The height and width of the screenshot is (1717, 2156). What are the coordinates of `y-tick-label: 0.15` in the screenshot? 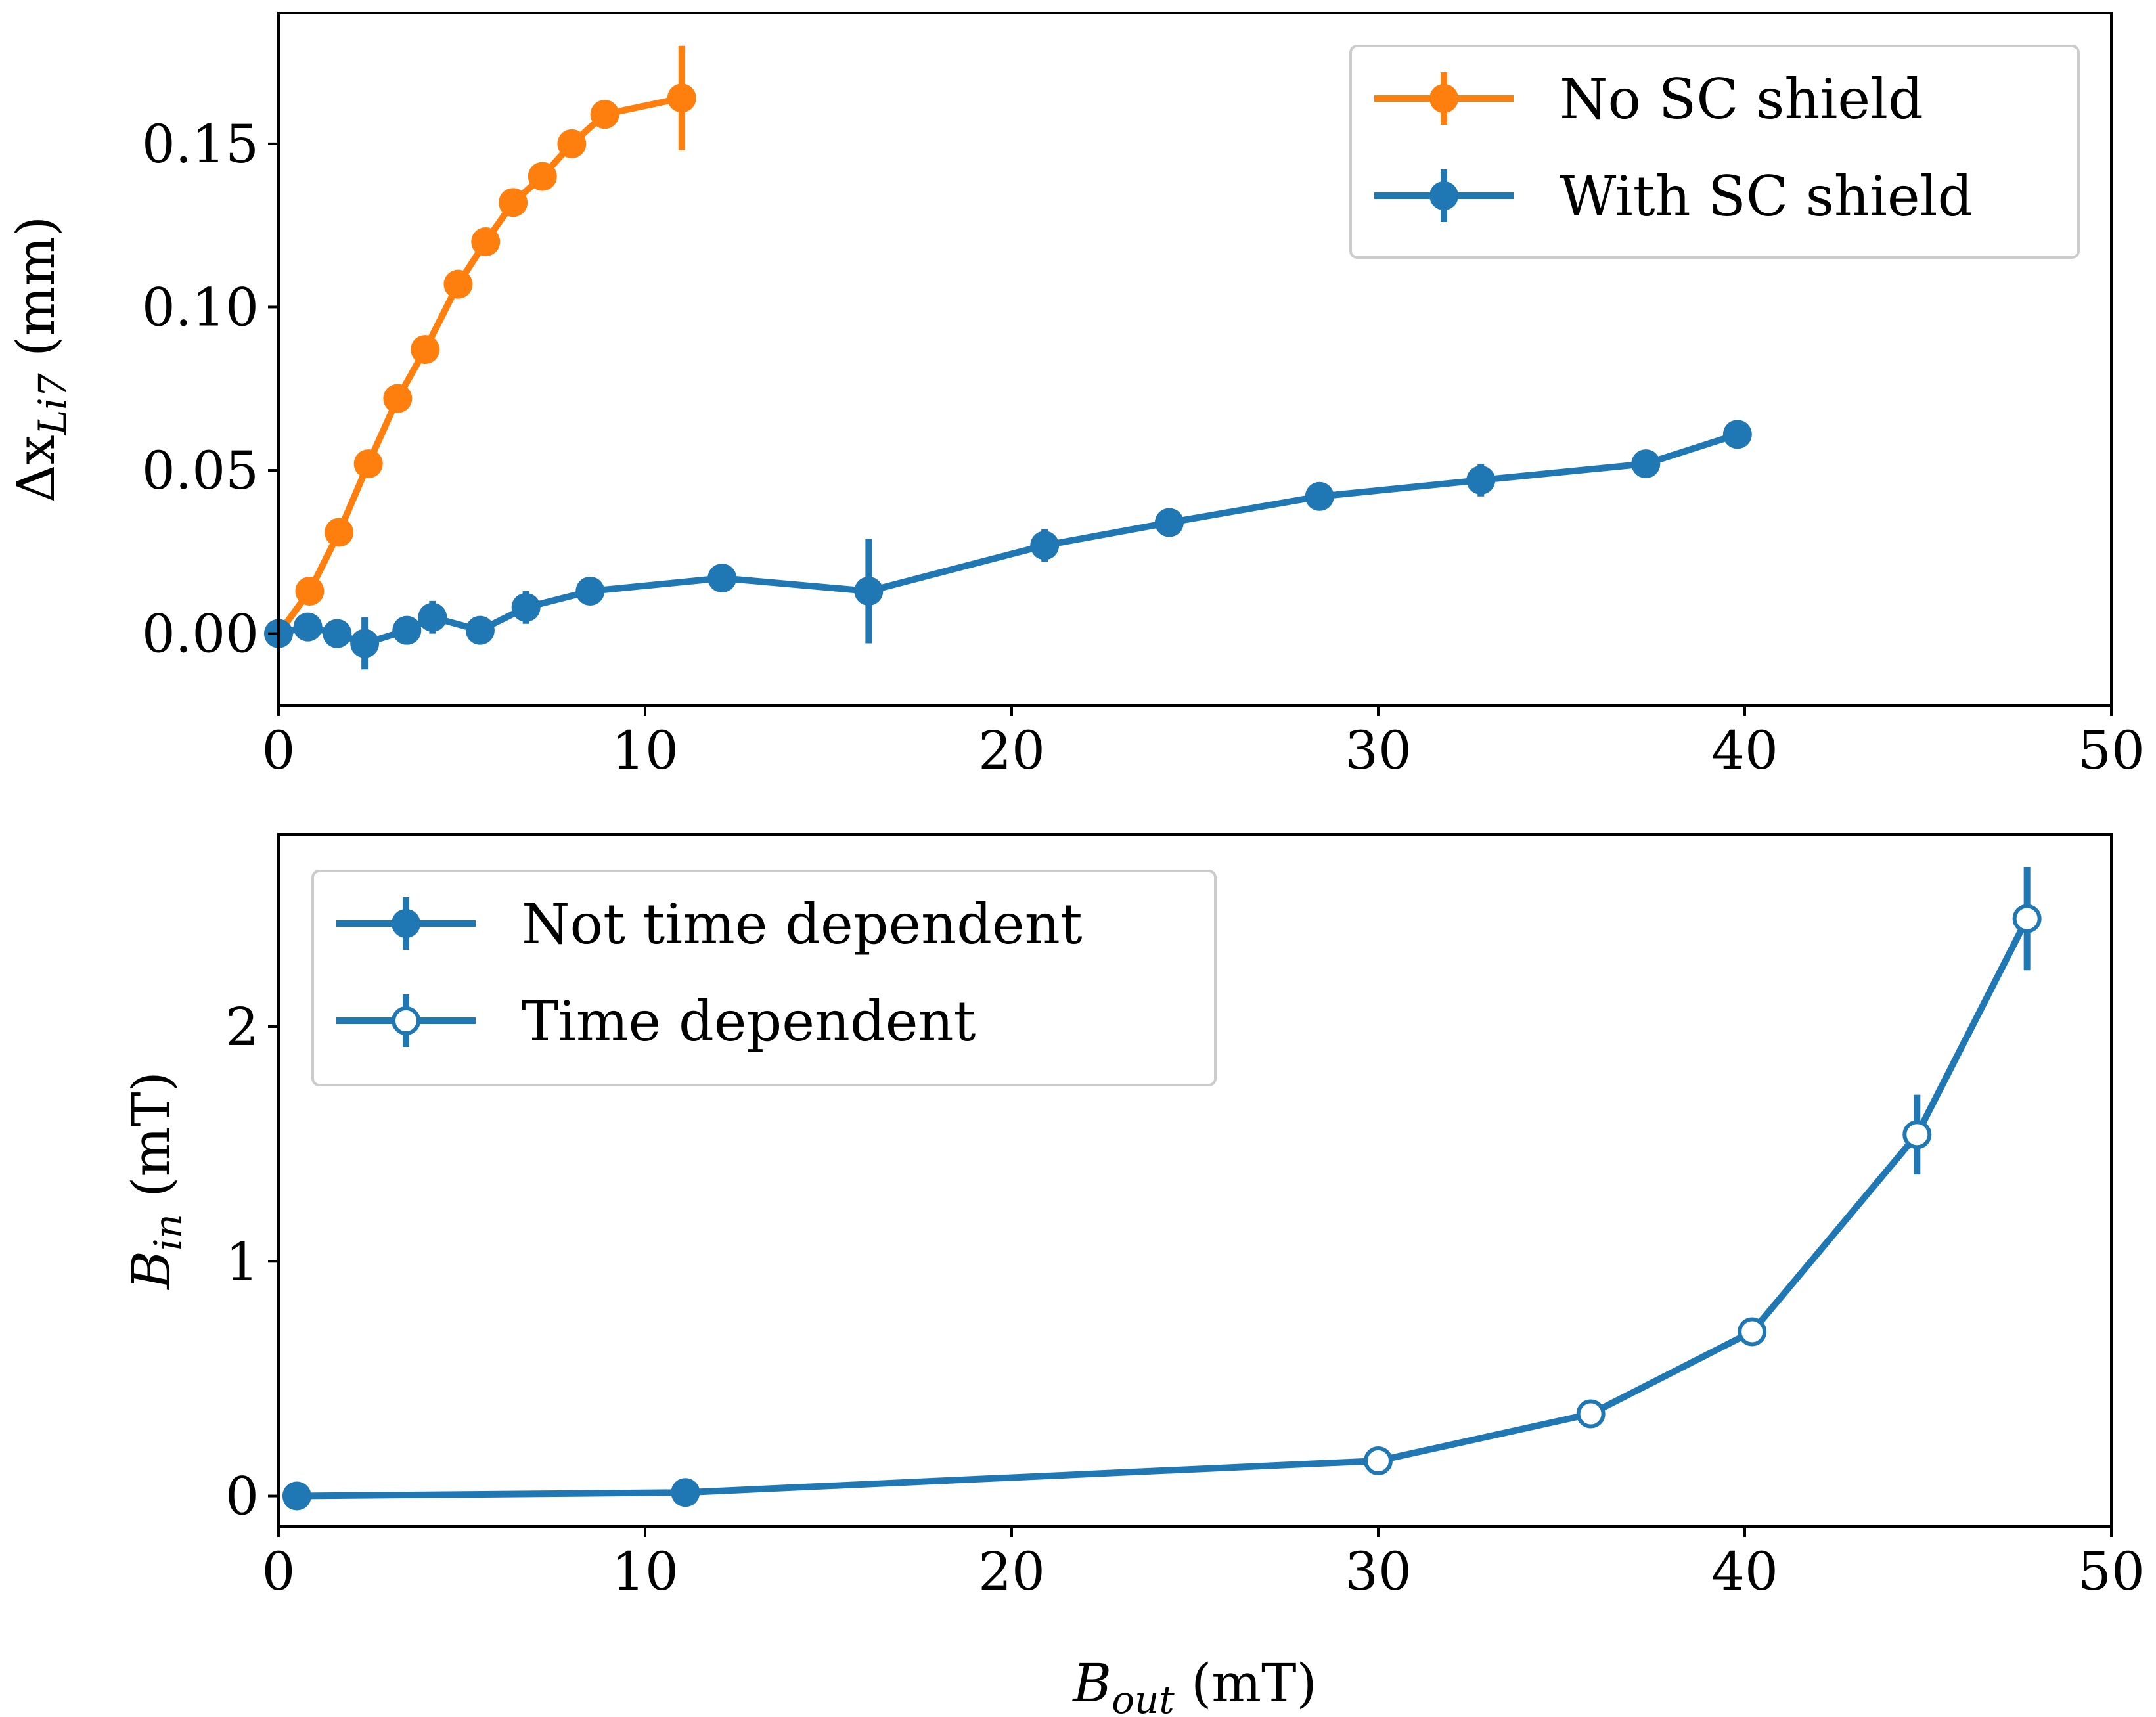 It's located at (200, 144).